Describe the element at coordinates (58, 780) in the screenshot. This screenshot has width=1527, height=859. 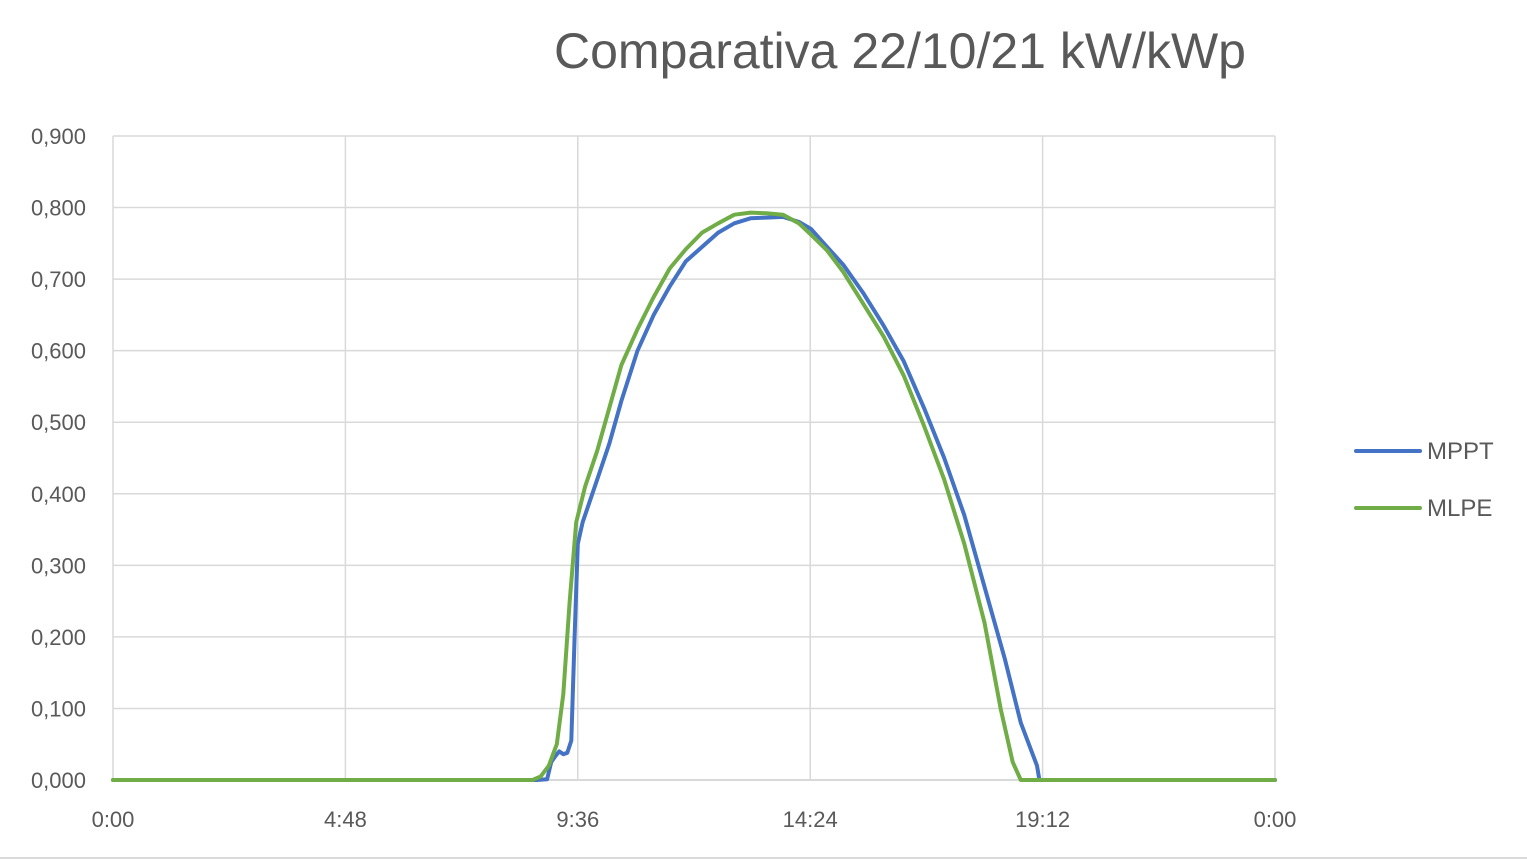
I see `y-tick-label: 0,000` at that location.